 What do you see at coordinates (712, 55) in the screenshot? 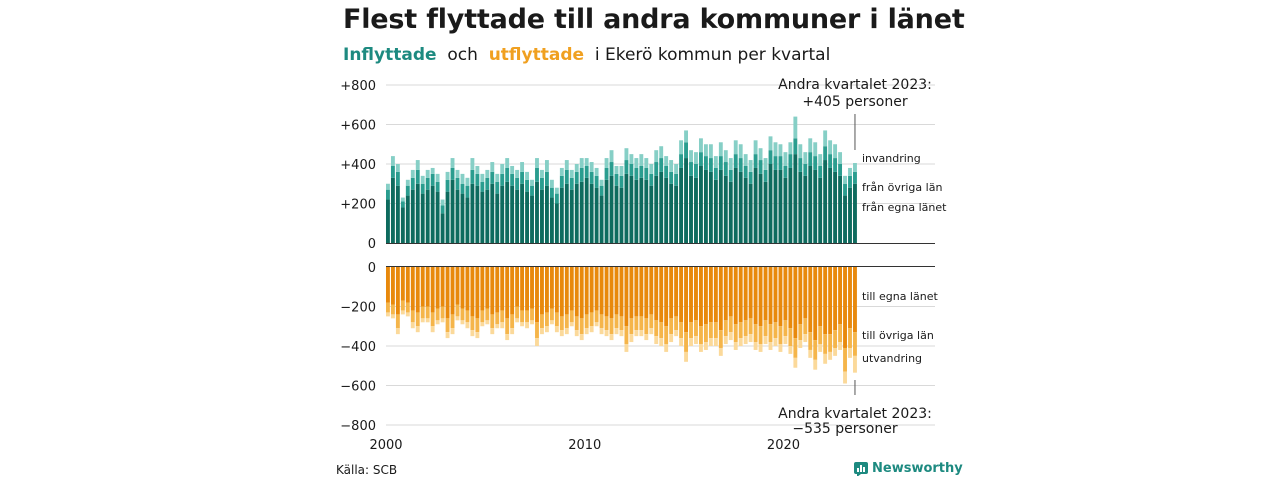
I see `subtitle-rest: i Ekerö kommun per kvartal` at bounding box center [712, 55].